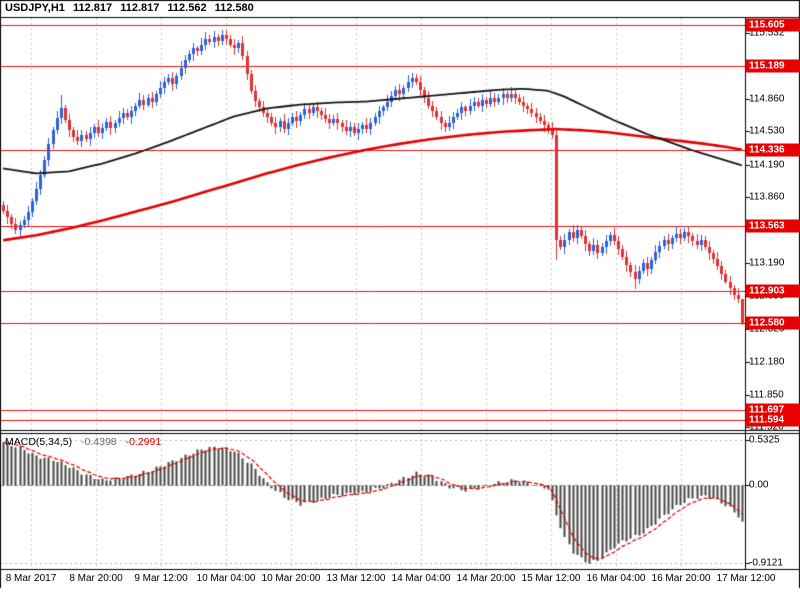 The width and height of the screenshot is (800, 600). Describe the element at coordinates (767, 131) in the screenshot. I see `price-tick-label: 114.530` at that location.